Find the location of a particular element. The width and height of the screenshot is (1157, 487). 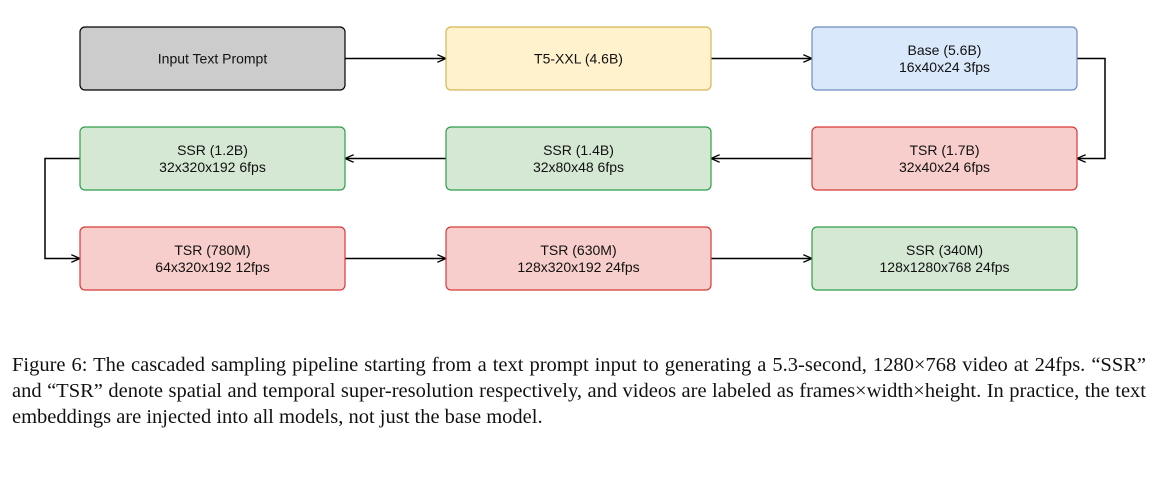

node-input: Input Text Prompt is located at coordinates (212, 58).